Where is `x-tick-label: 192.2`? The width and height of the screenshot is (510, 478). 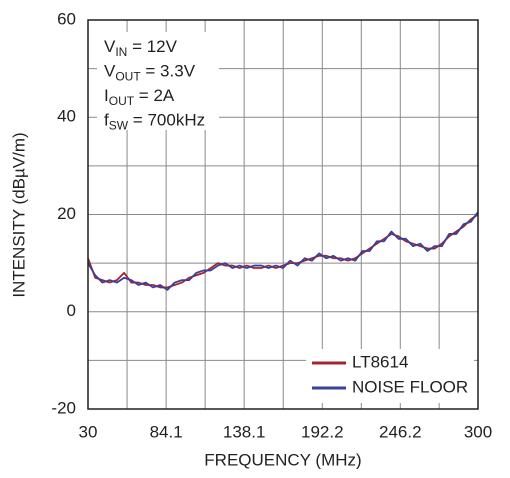 x-tick-label: 192.2 is located at coordinates (322, 431).